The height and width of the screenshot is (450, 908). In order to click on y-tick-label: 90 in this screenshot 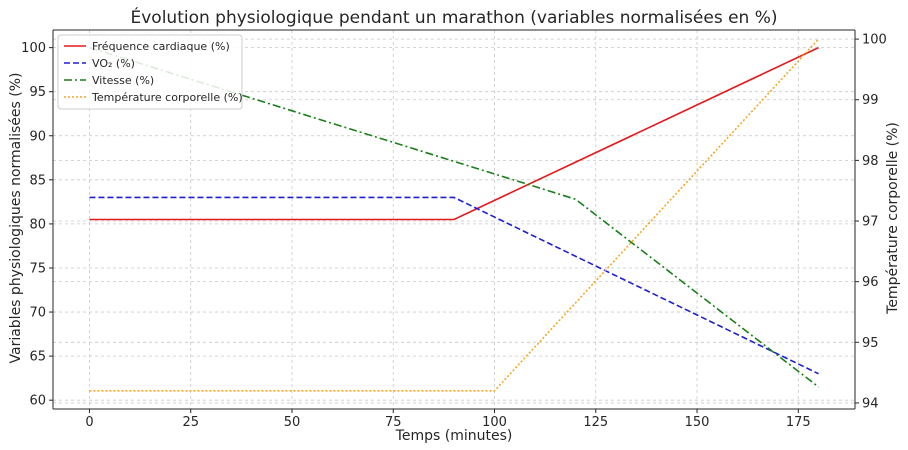, I will do `click(37, 136)`.